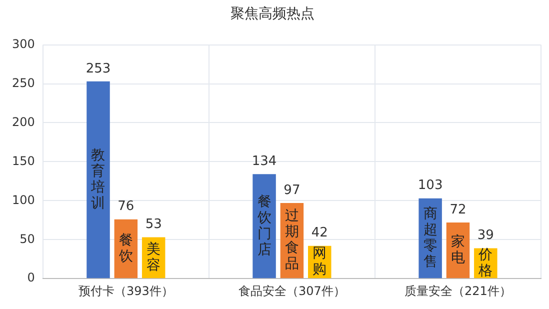 Image resolution: width=549 pixels, height=309 pixels. I want to click on y-tick-label: 150, so click(23, 161).